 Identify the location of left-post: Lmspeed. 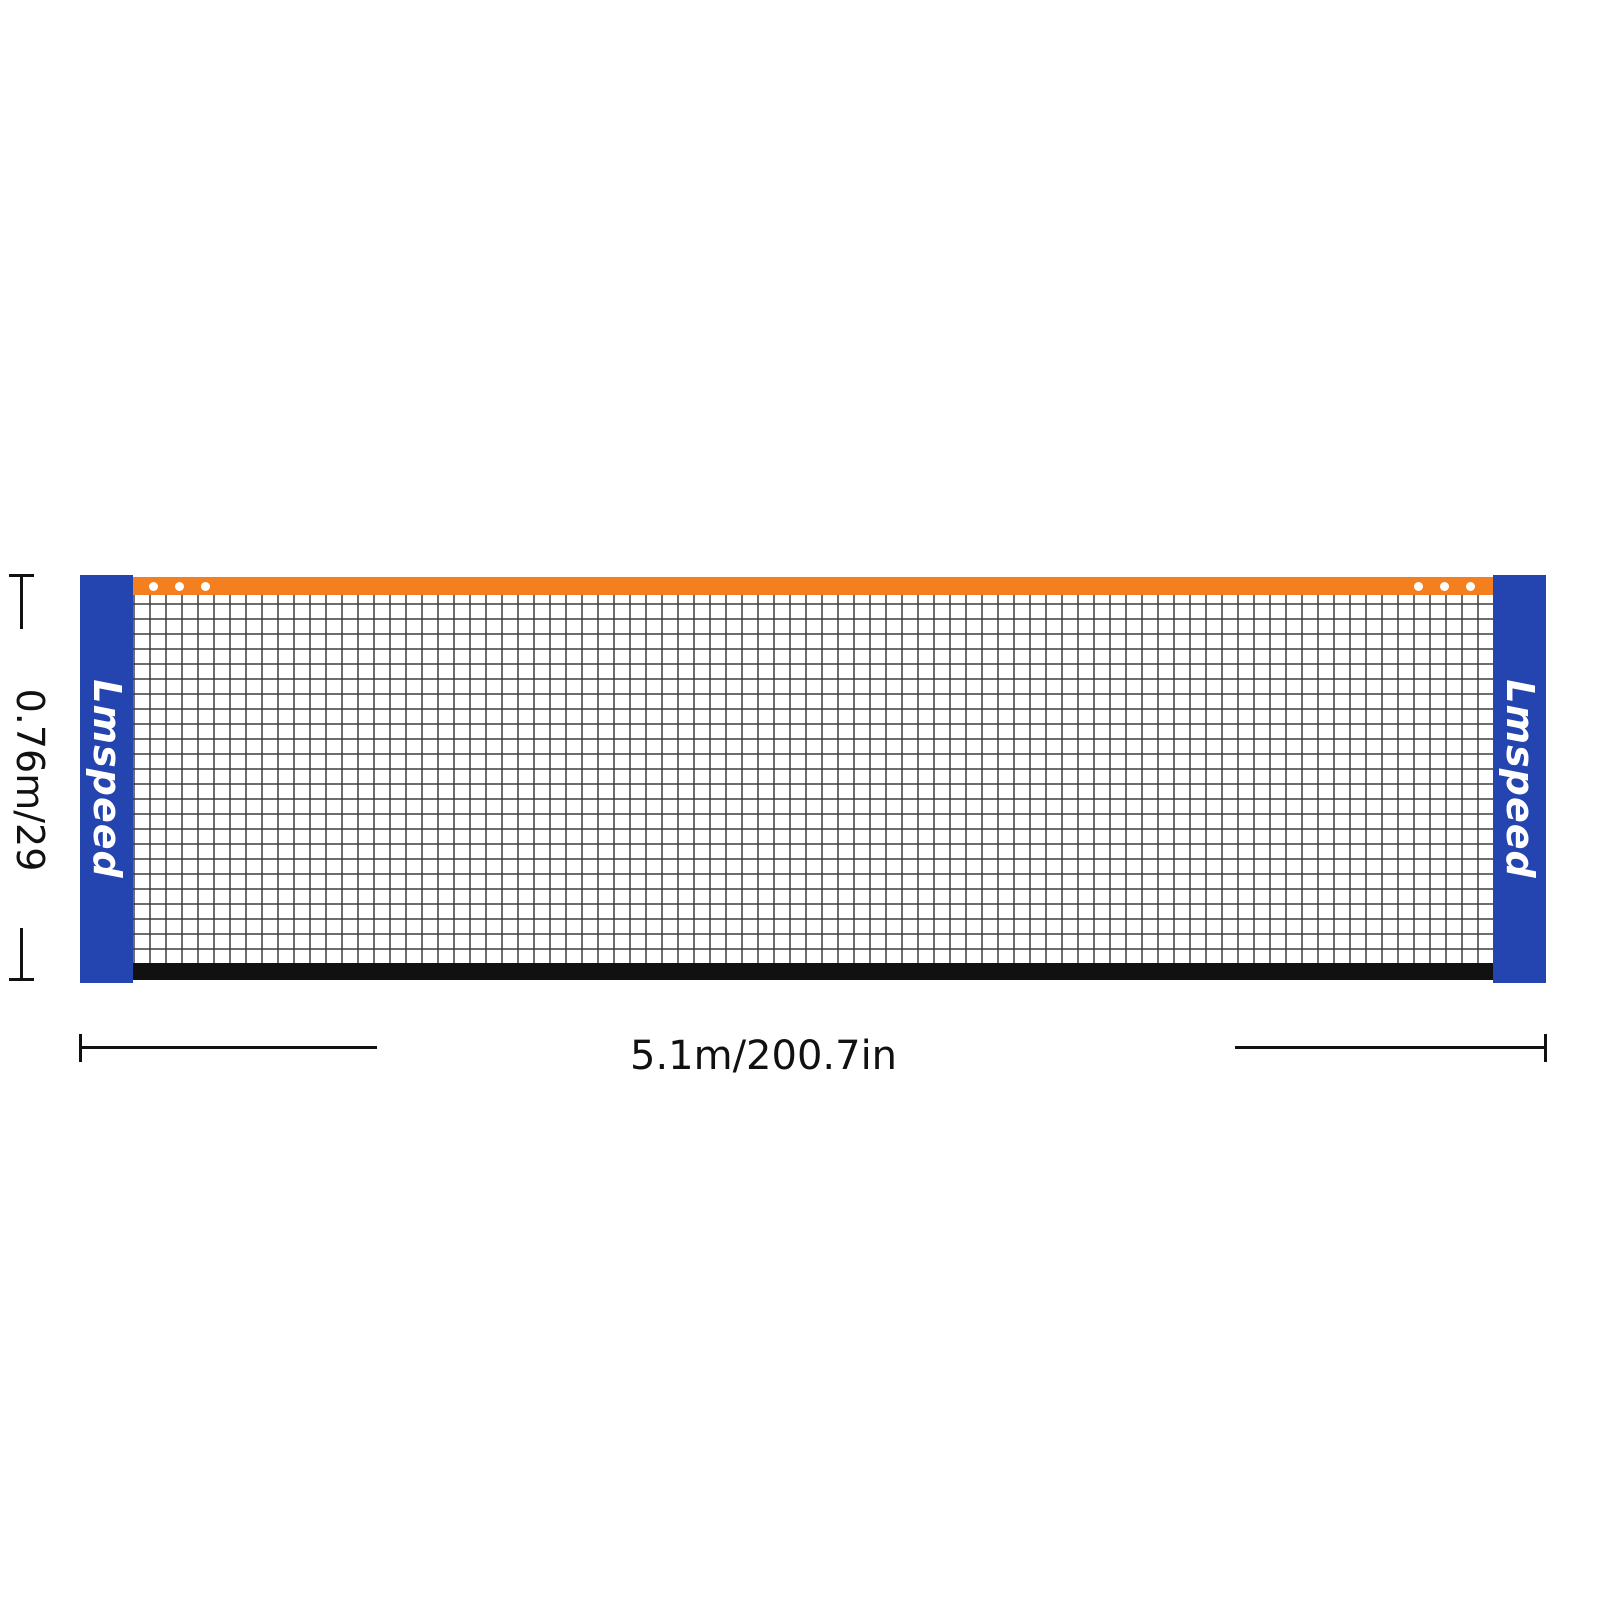
(106, 779).